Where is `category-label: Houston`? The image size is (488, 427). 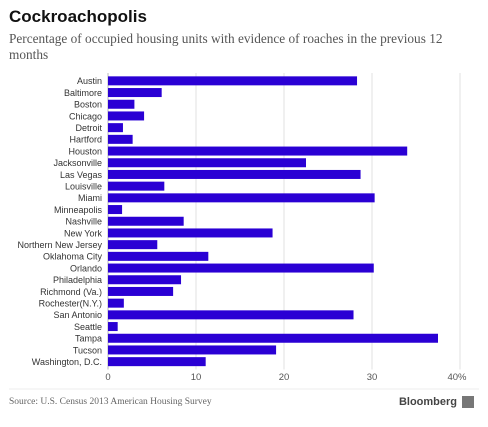 category-label: Houston is located at coordinates (85, 151).